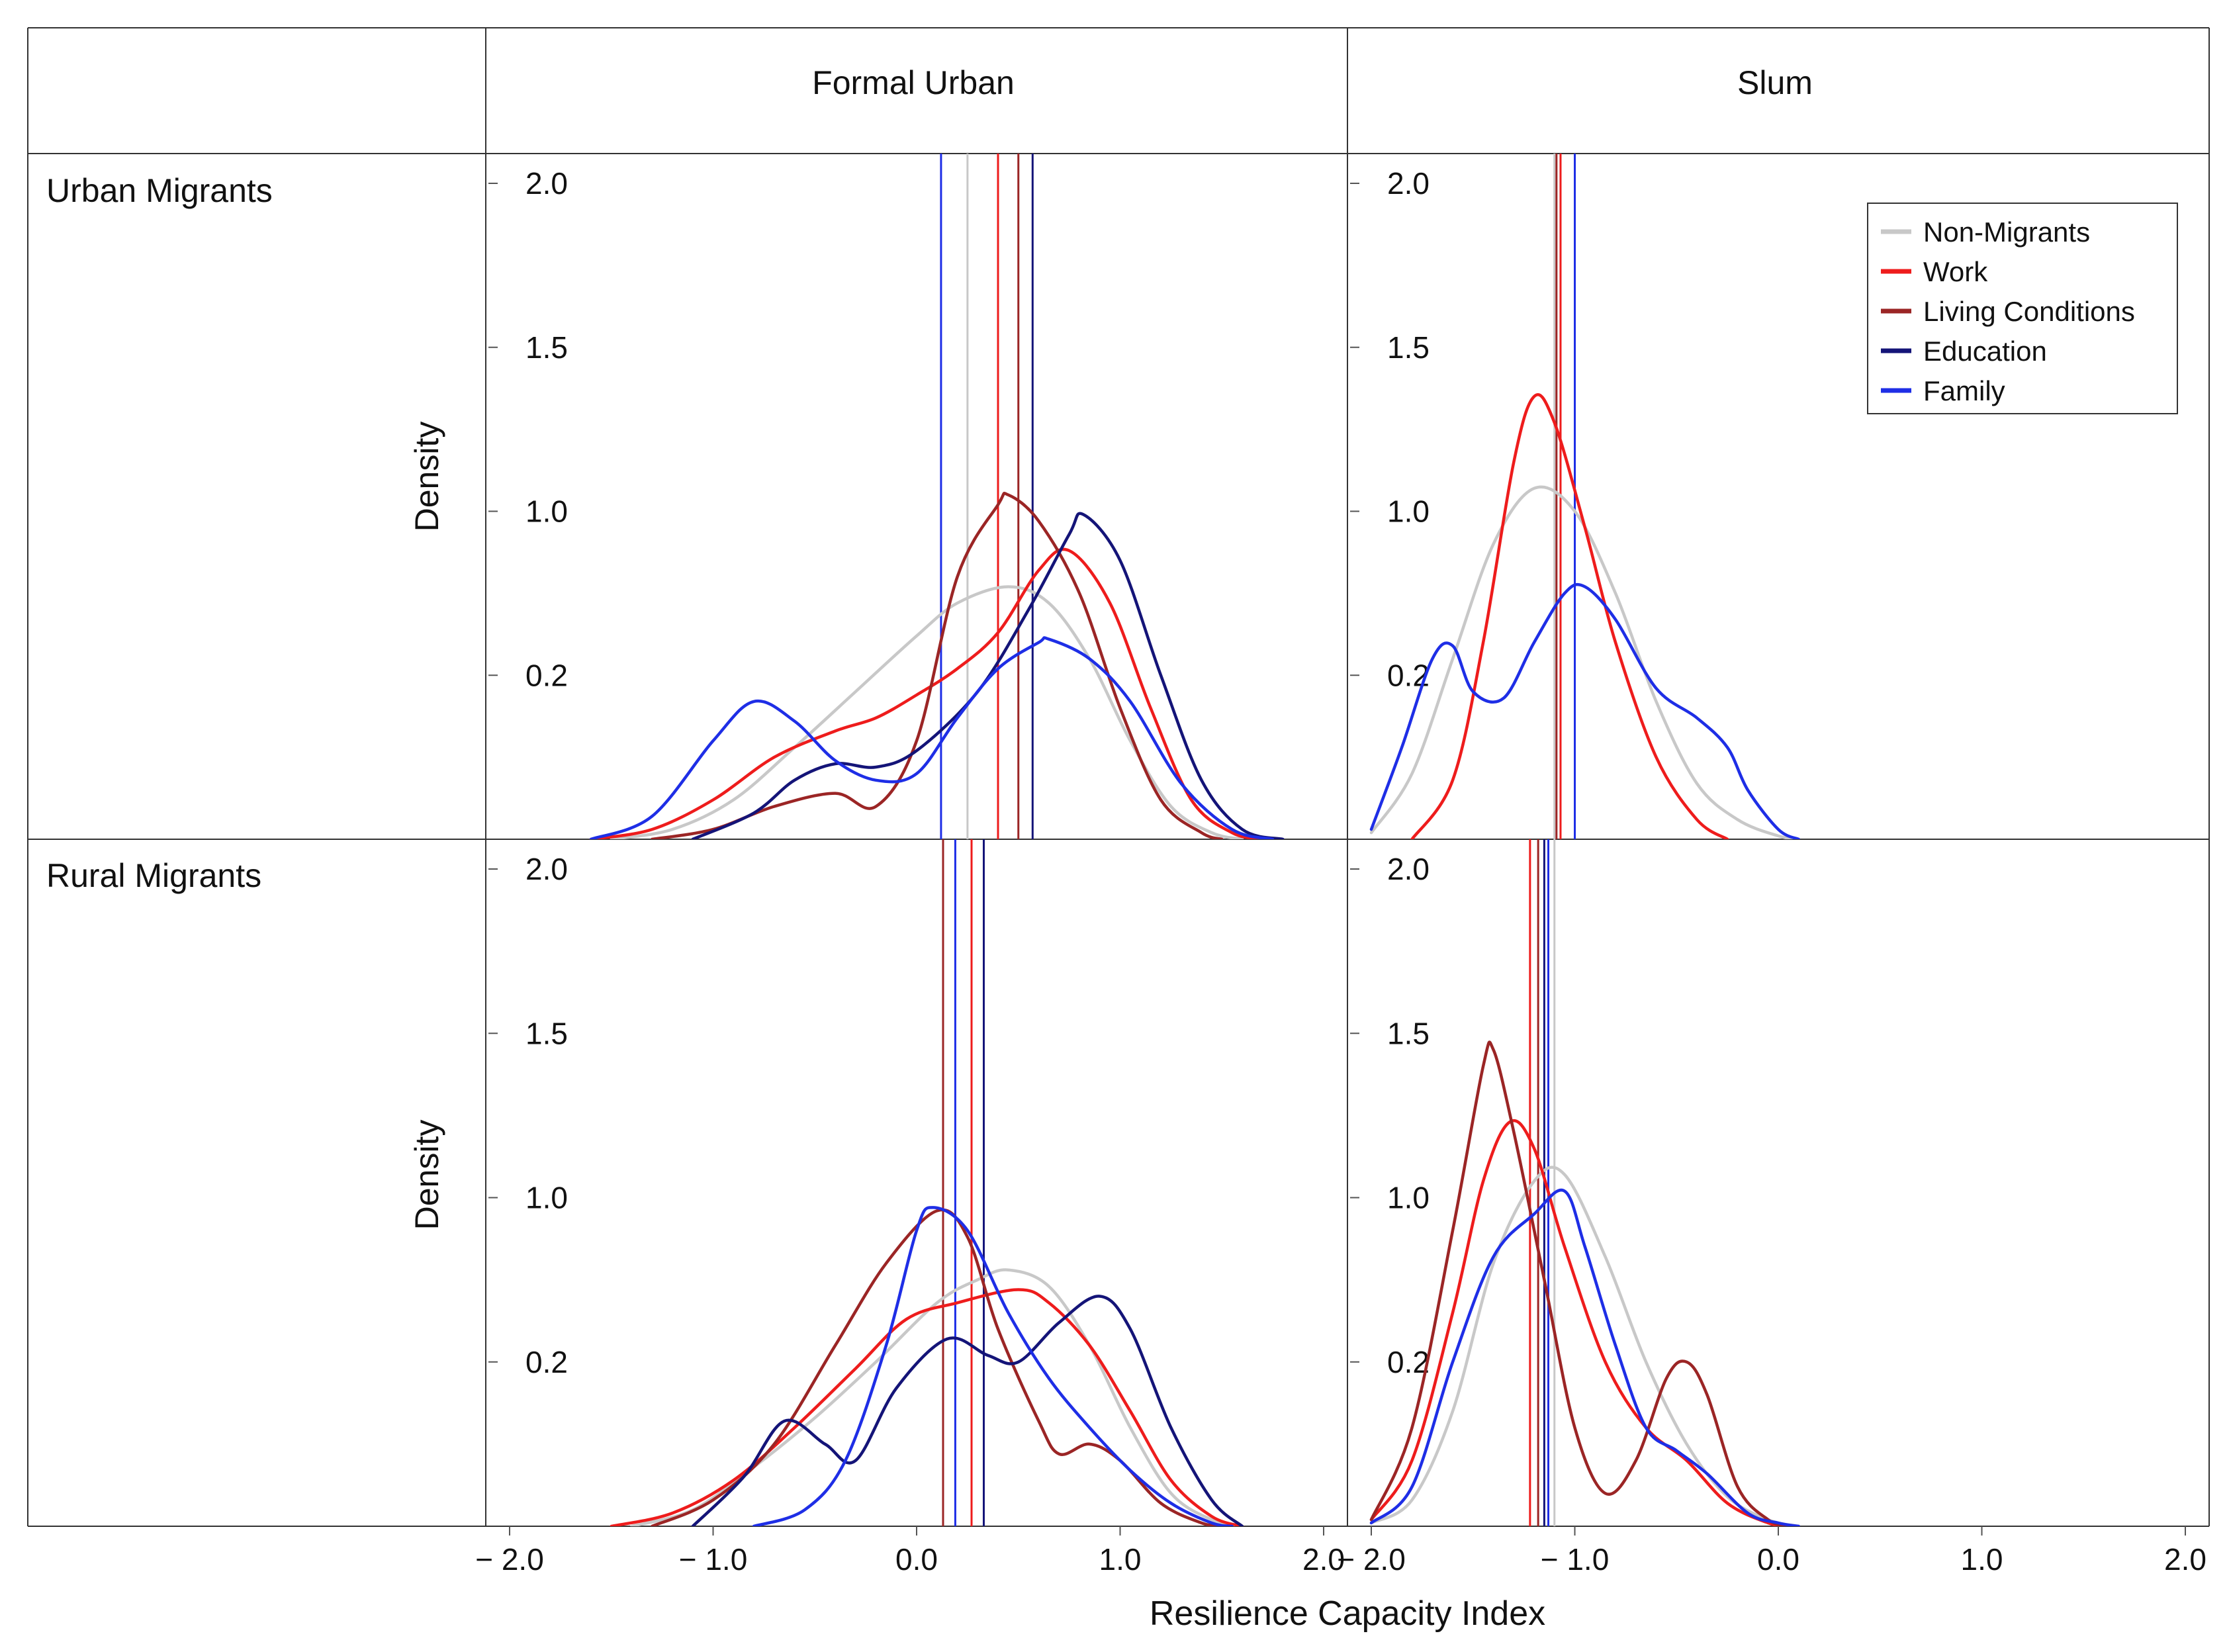  I want to click on x-tick-label-1-2: 0.0, so click(1778, 1559).